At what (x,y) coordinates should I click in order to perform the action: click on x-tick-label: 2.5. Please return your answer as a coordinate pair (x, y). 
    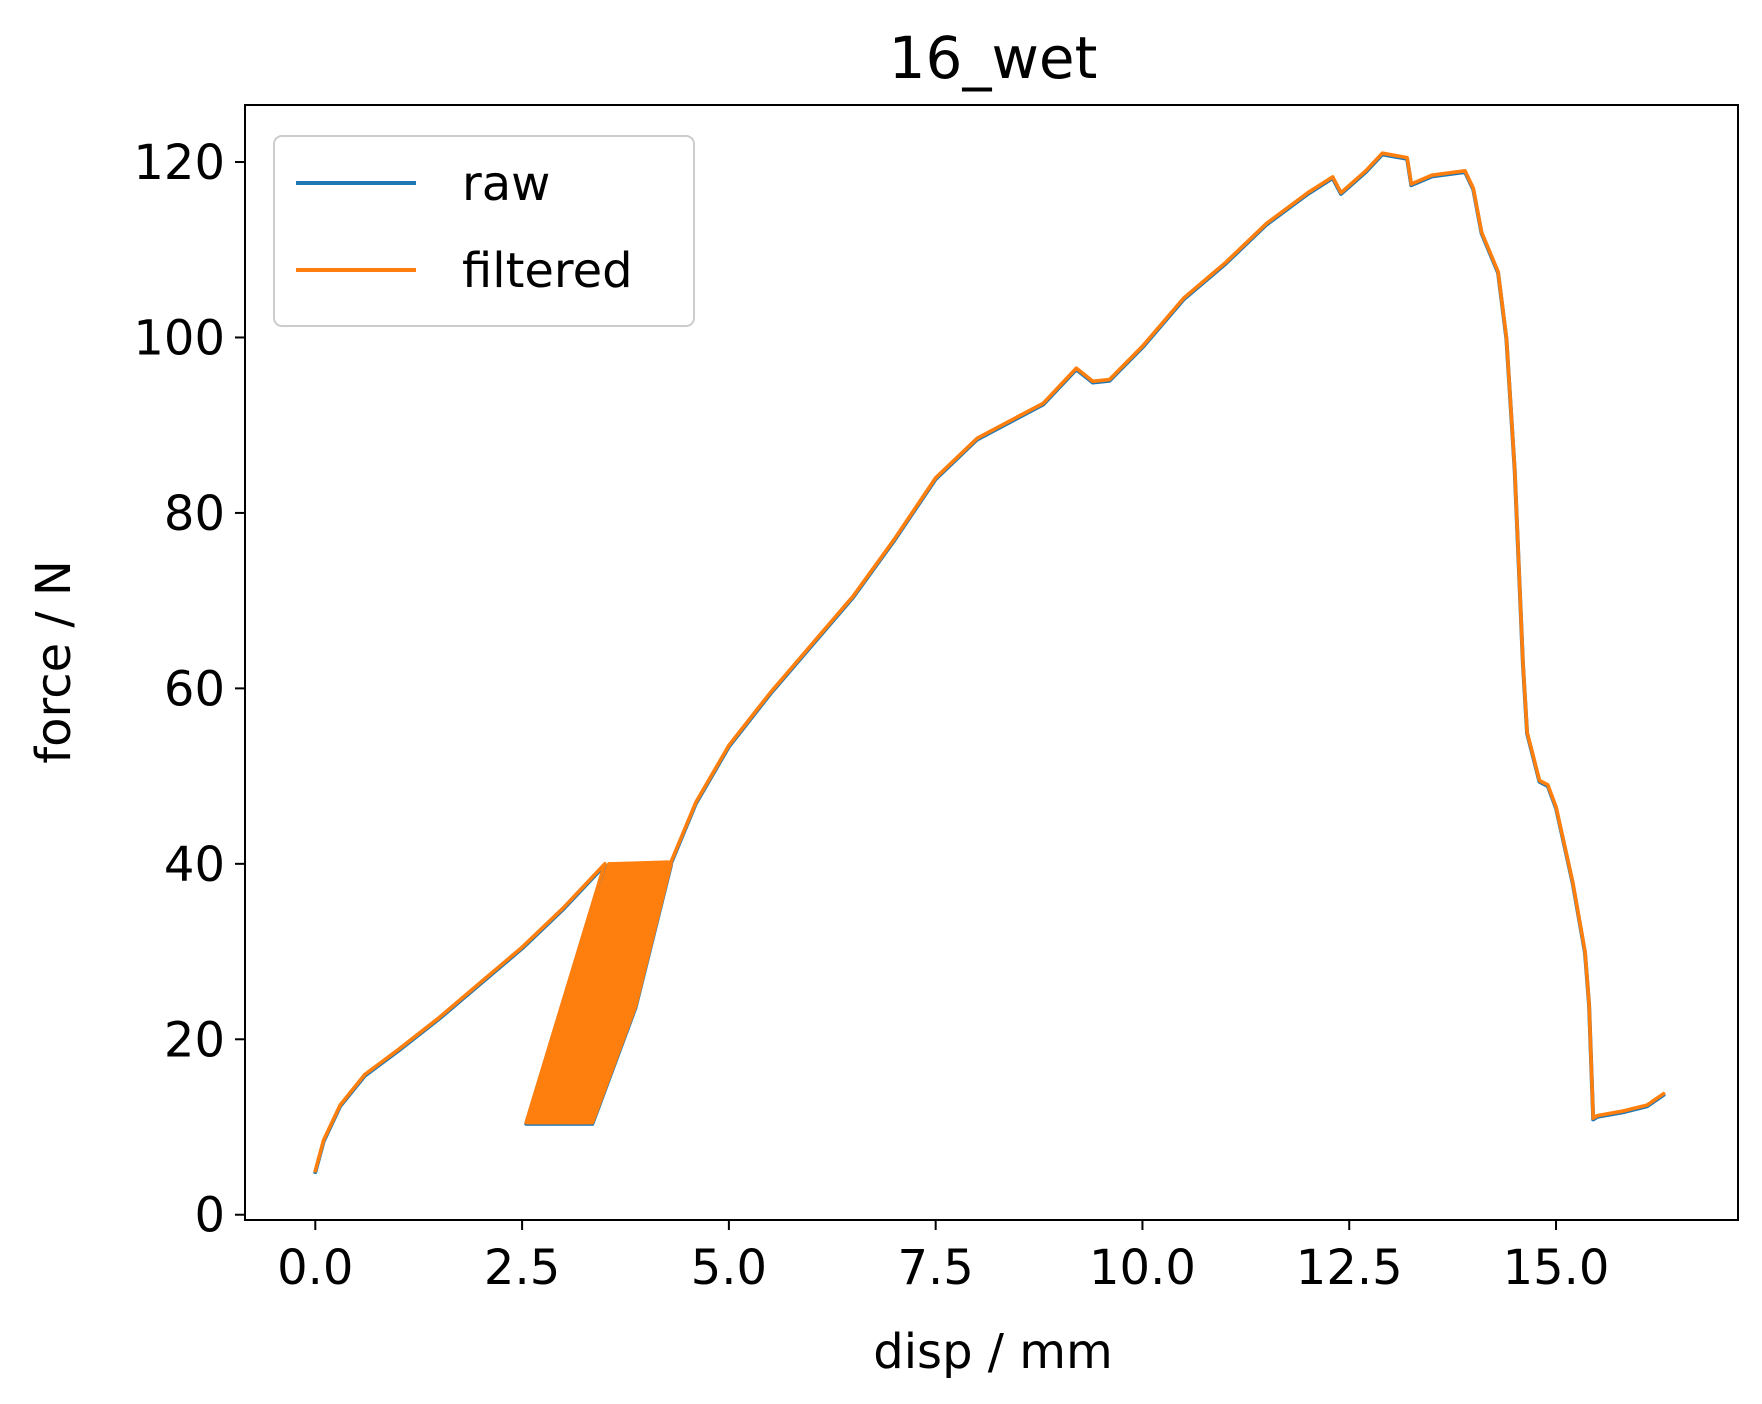
    Looking at the image, I should click on (522, 1268).